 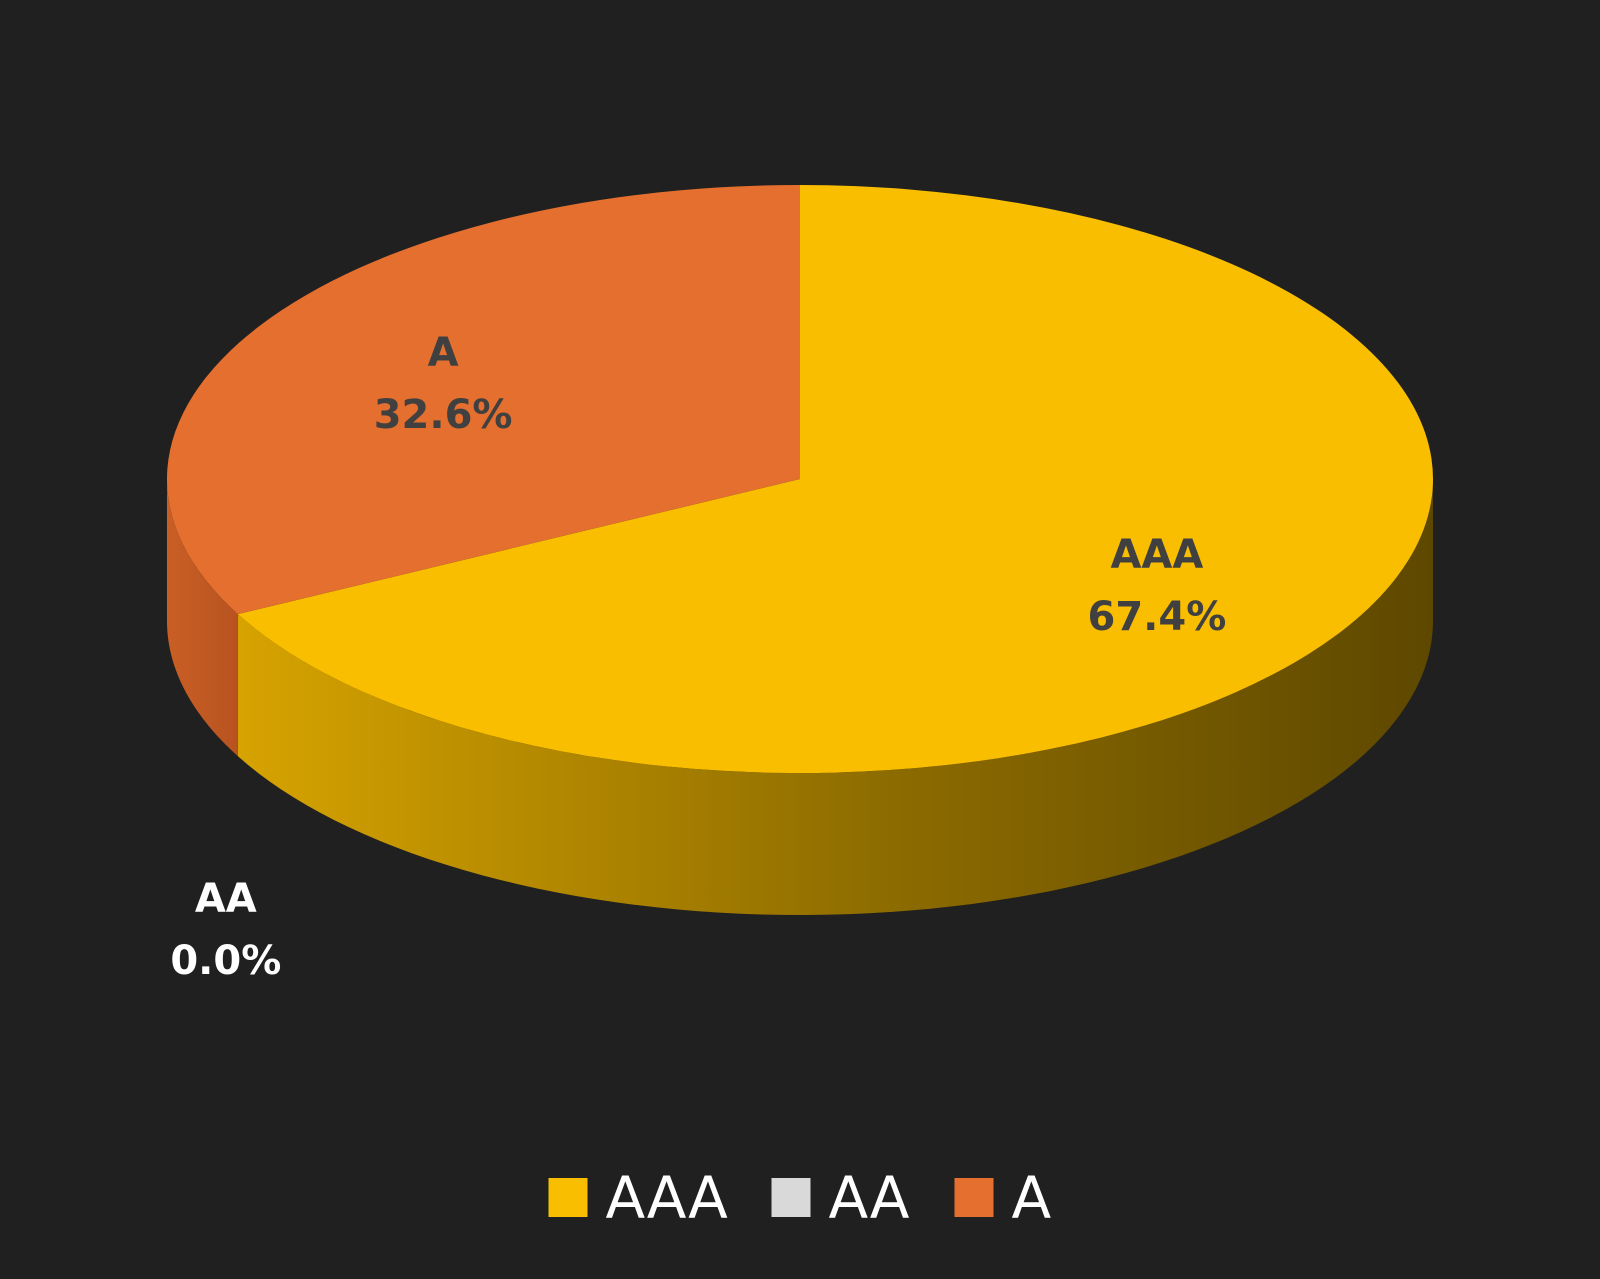 I want to click on legend: AAA AA A, so click(x=800, y=1198).